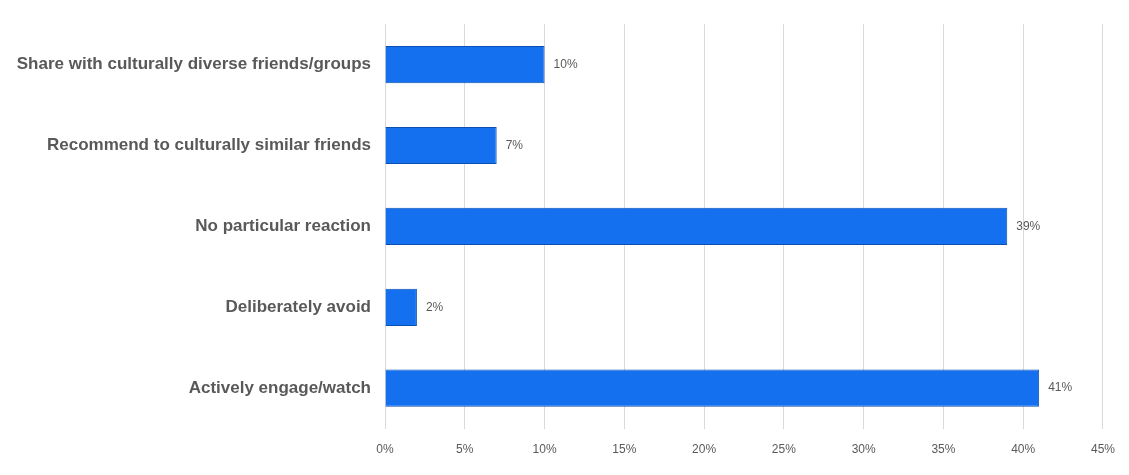 The width and height of the screenshot is (1129, 475). What do you see at coordinates (385, 449) in the screenshot?
I see `x-tick-label: 0%` at bounding box center [385, 449].